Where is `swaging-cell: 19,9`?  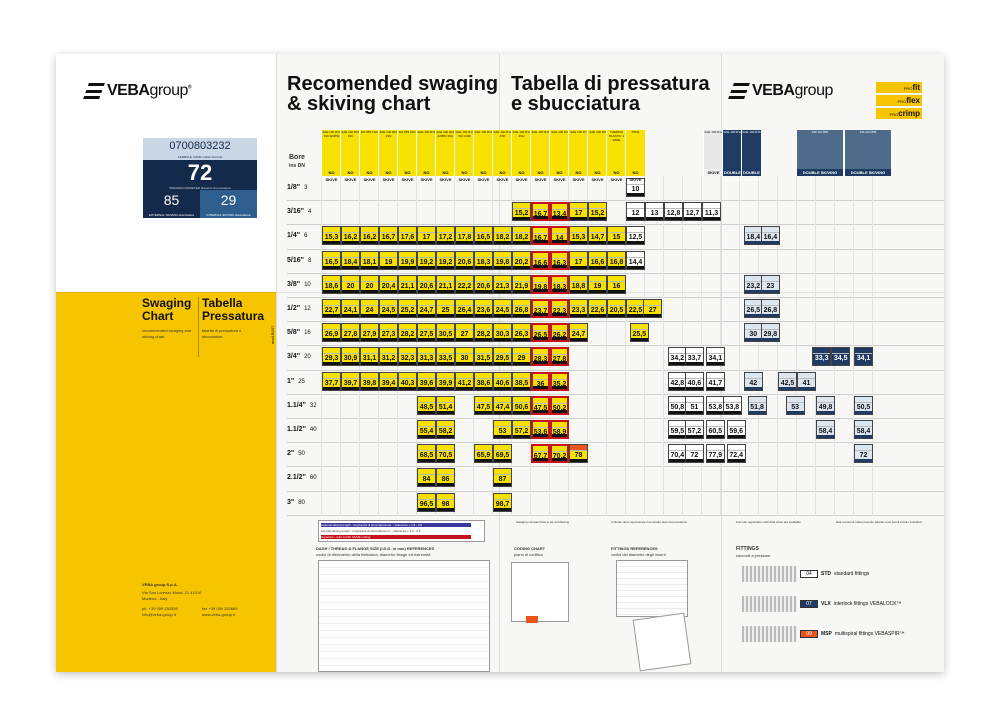
swaging-cell: 19,9 is located at coordinates (407, 260).